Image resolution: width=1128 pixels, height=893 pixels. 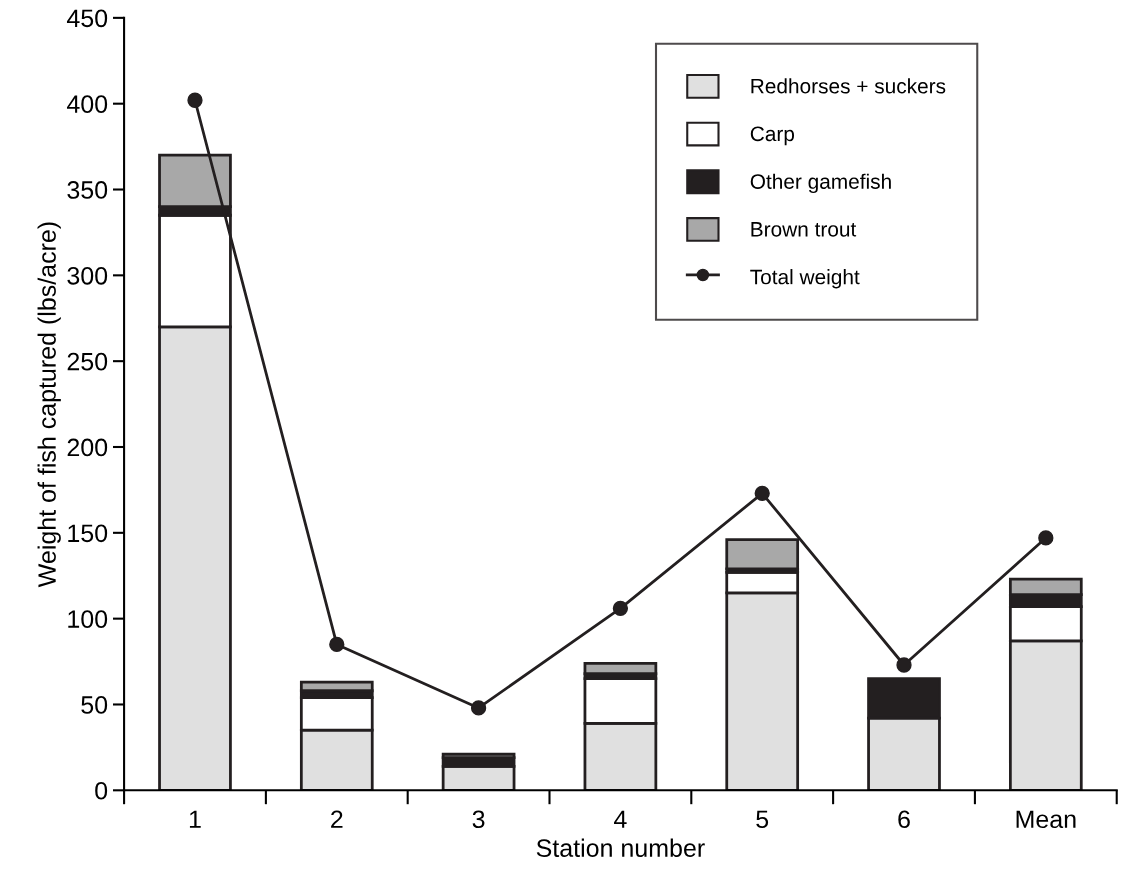 What do you see at coordinates (88, 533) in the screenshot?
I see `y-tick-label: 150` at bounding box center [88, 533].